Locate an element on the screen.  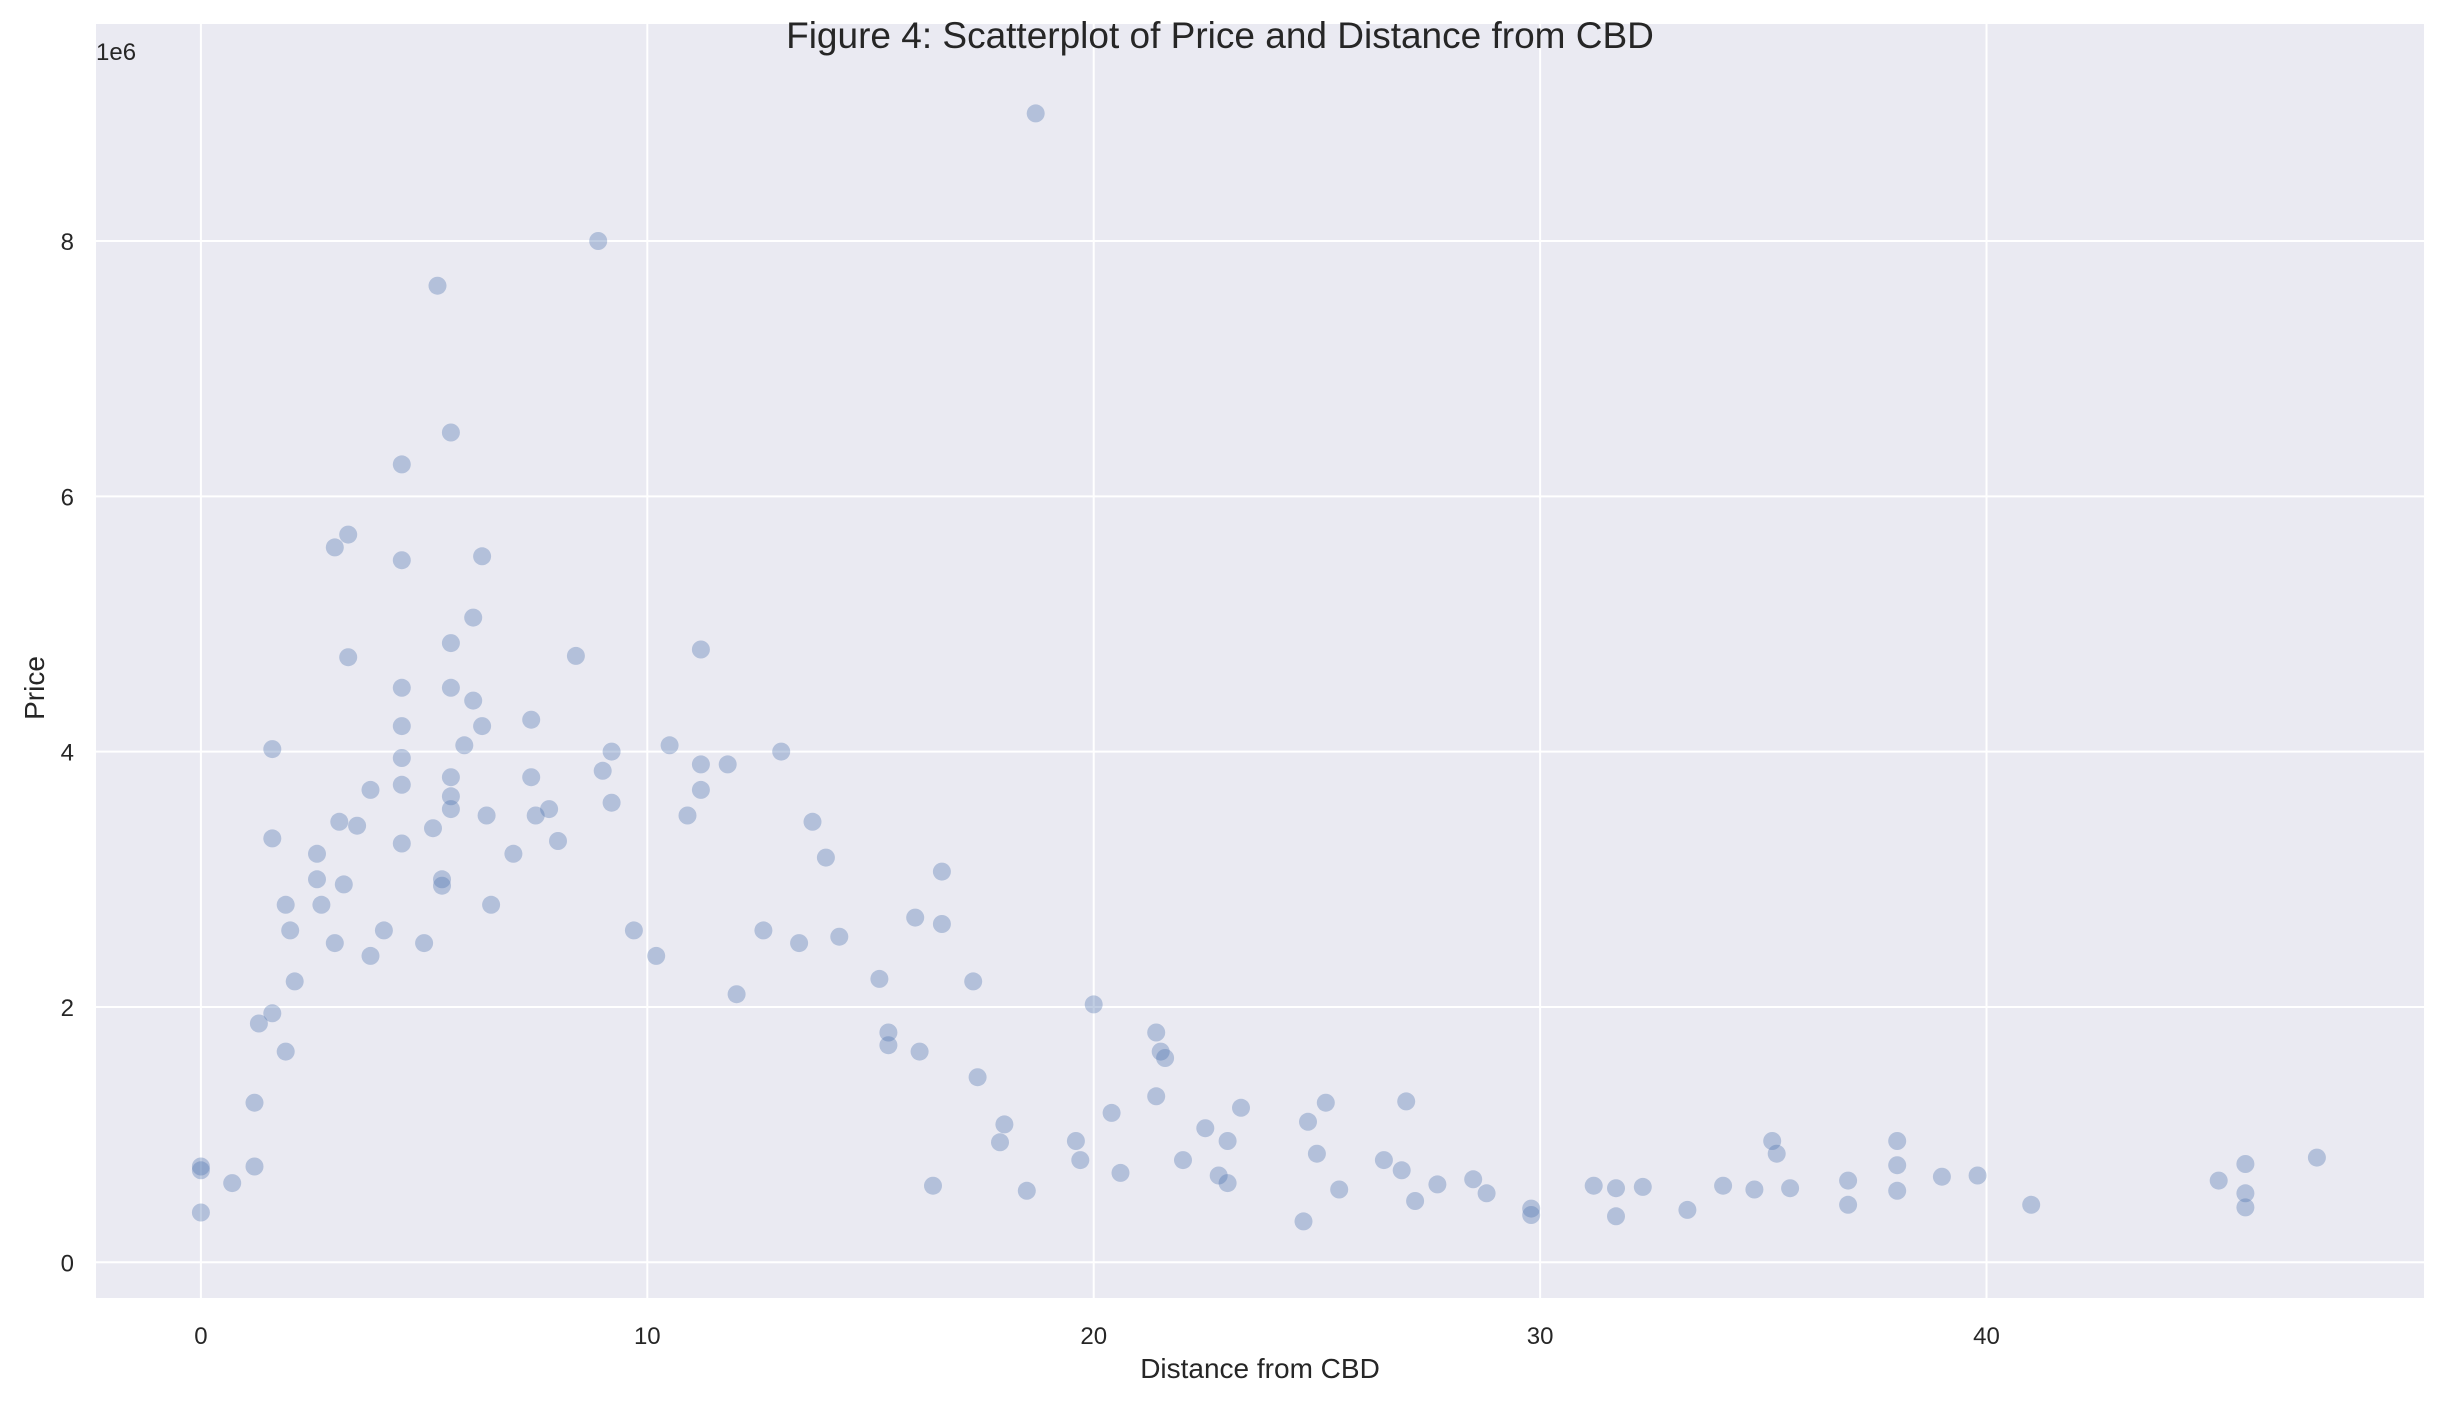
y-axis-label: Price is located at coordinates (34, 688).